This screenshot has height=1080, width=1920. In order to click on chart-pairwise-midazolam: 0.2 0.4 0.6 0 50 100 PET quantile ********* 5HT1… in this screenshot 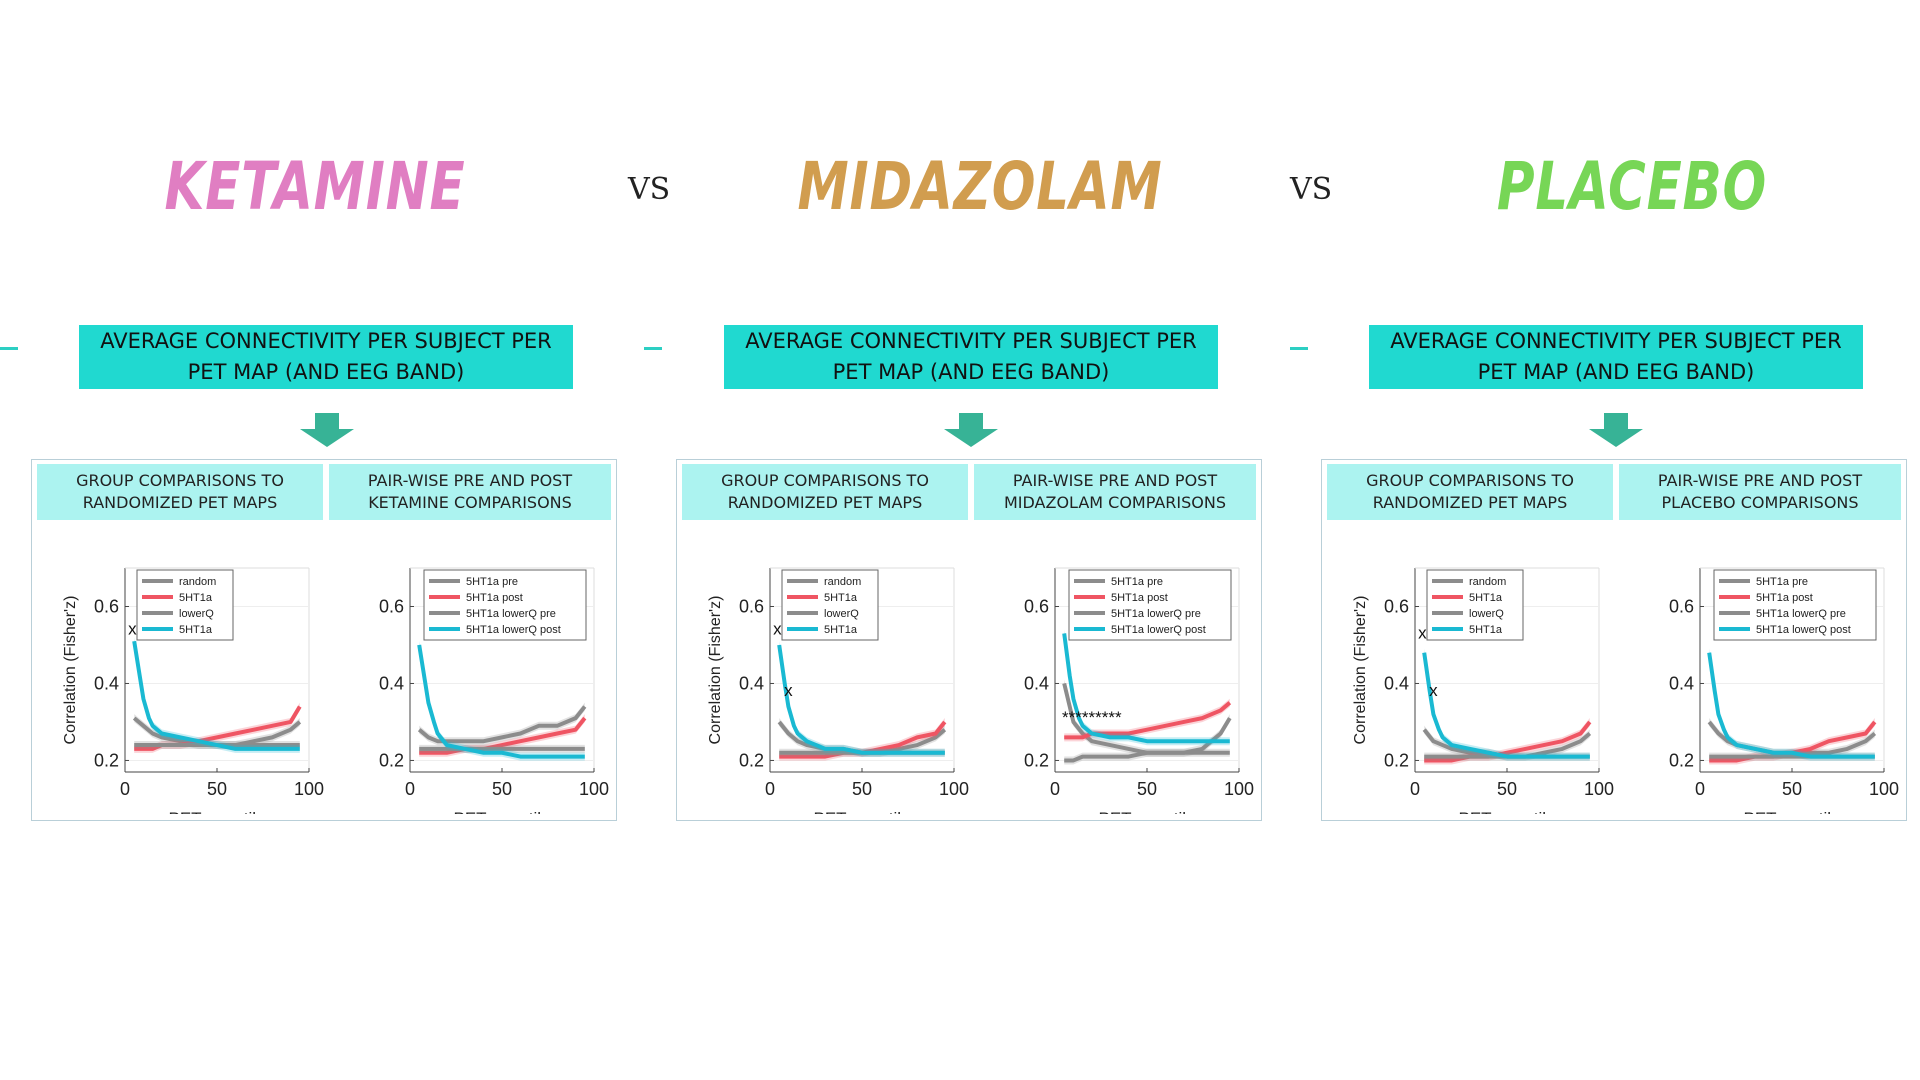, I will do `click(1139, 690)`.